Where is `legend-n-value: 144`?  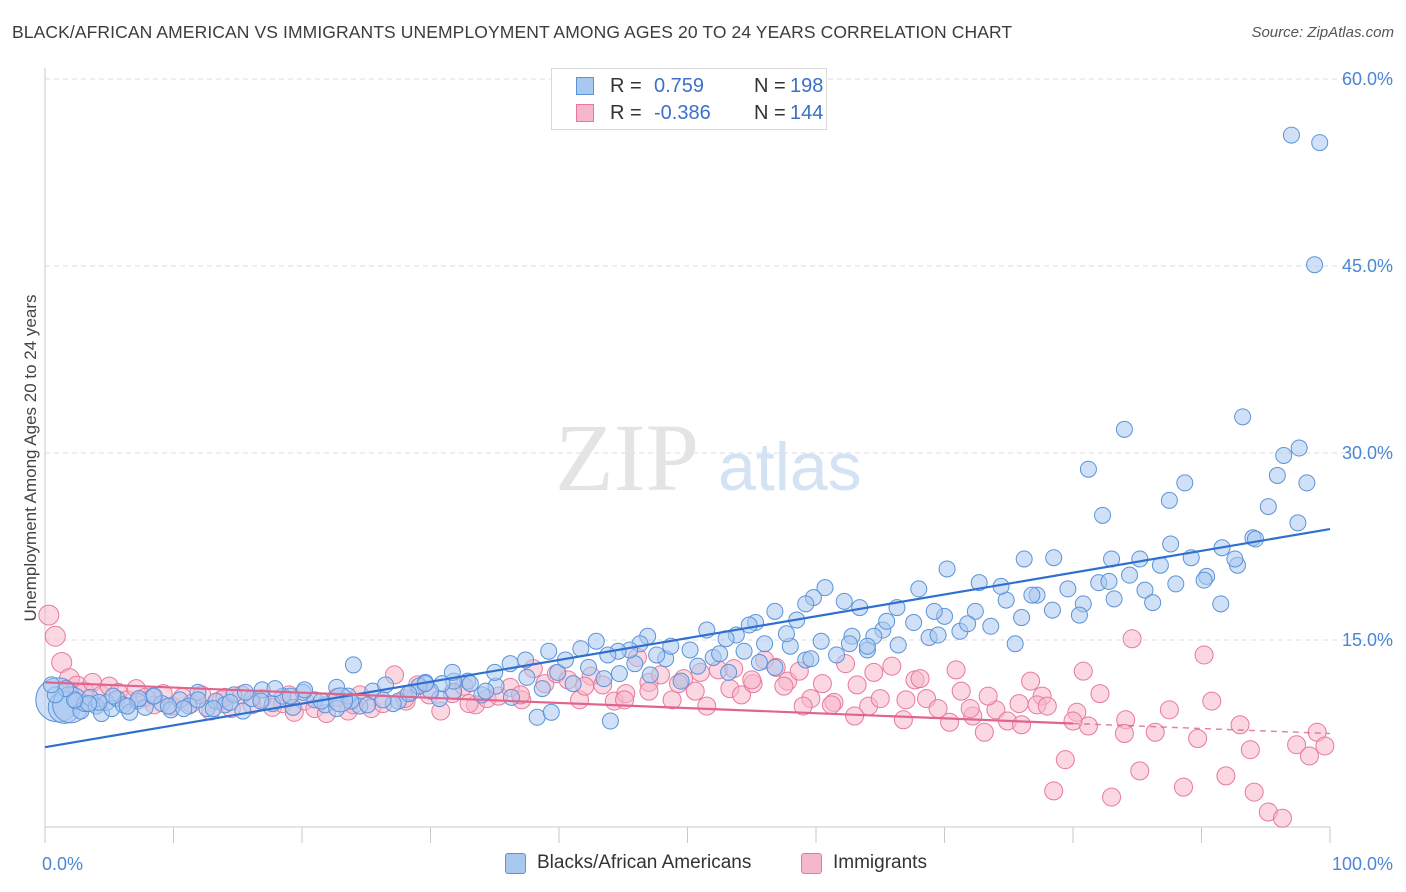 legend-n-value: 144 is located at coordinates (807, 113).